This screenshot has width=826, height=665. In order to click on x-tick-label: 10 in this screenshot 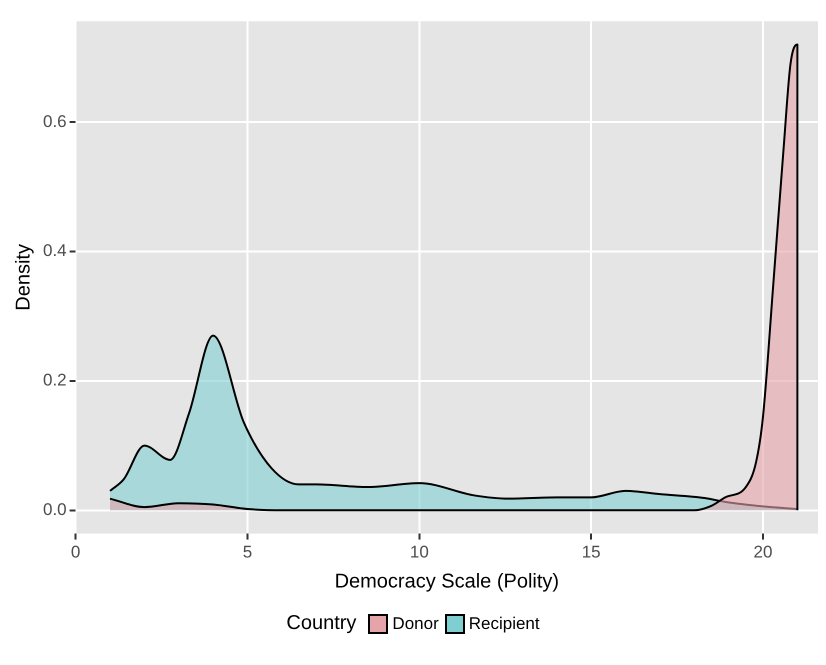, I will do `click(419, 552)`.